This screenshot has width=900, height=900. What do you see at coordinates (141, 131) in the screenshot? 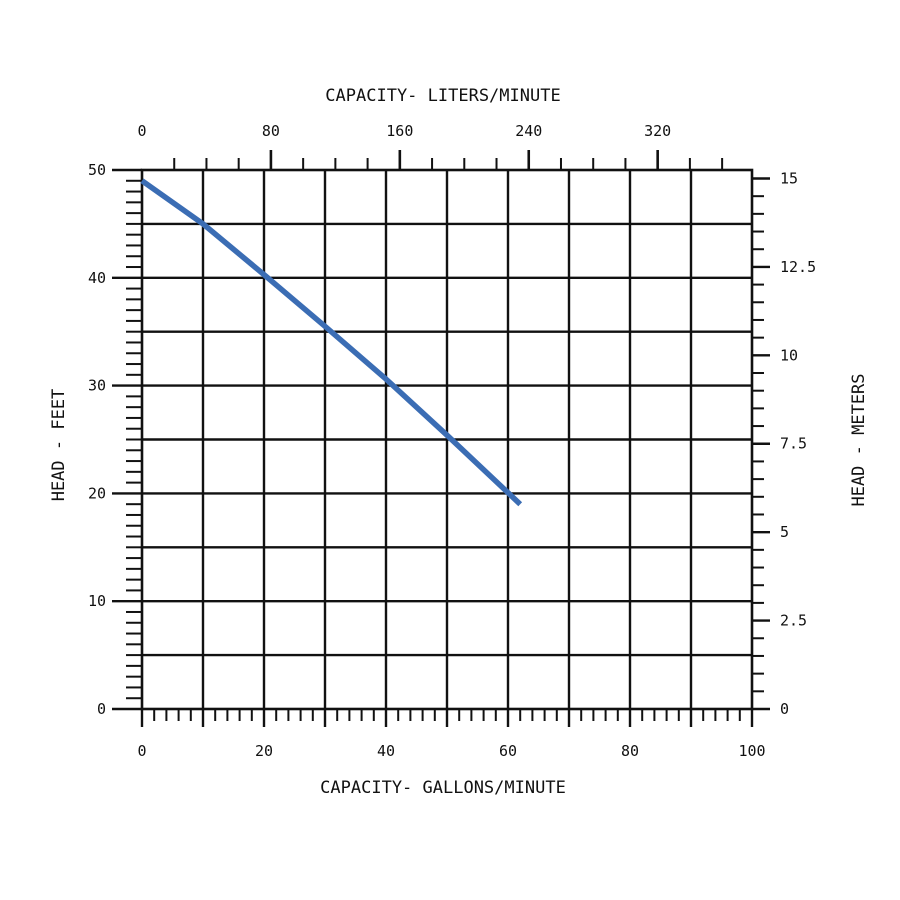
I see `x-top-tick-label: 0` at bounding box center [141, 131].